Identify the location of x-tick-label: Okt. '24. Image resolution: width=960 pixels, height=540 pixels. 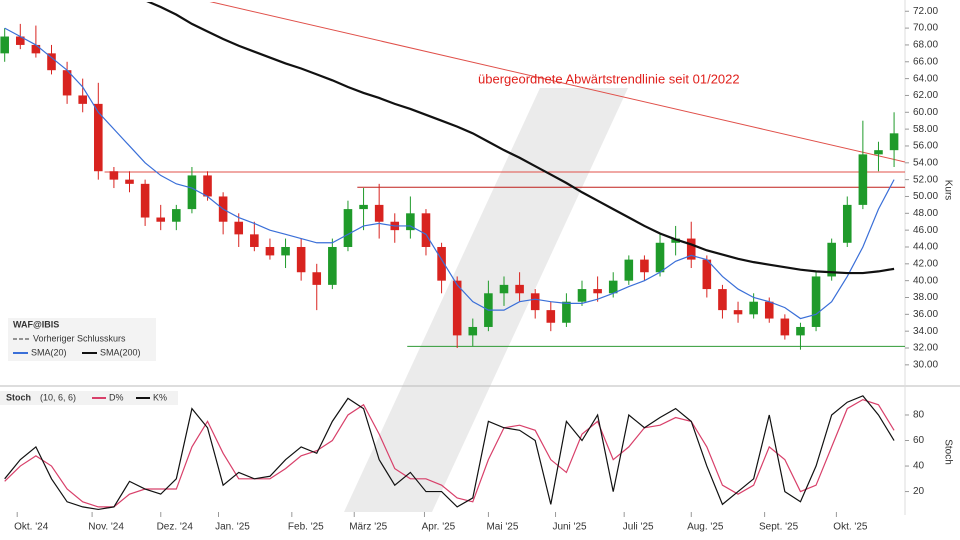
(31, 527).